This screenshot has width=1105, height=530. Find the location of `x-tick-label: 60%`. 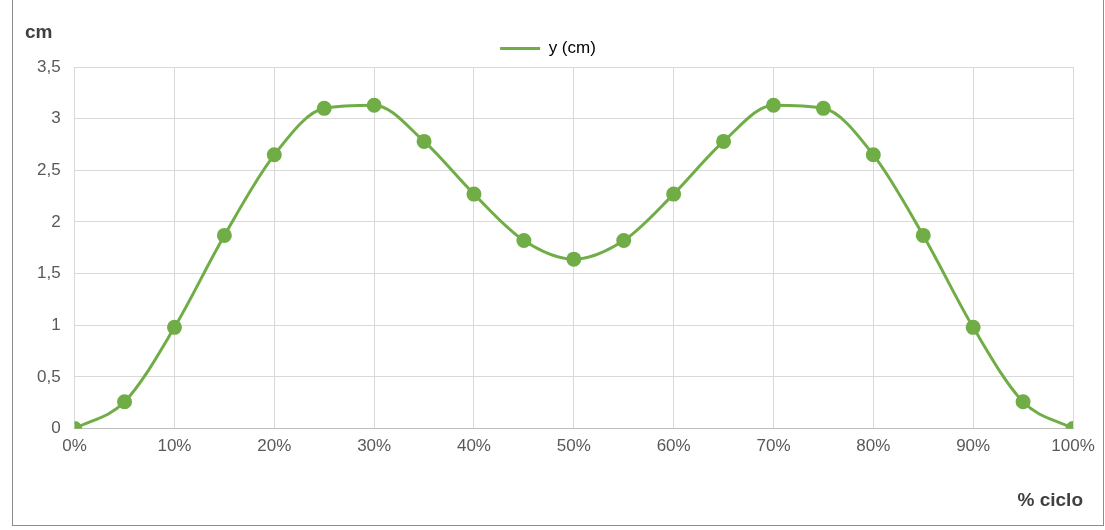

x-tick-label: 60% is located at coordinates (673, 446).